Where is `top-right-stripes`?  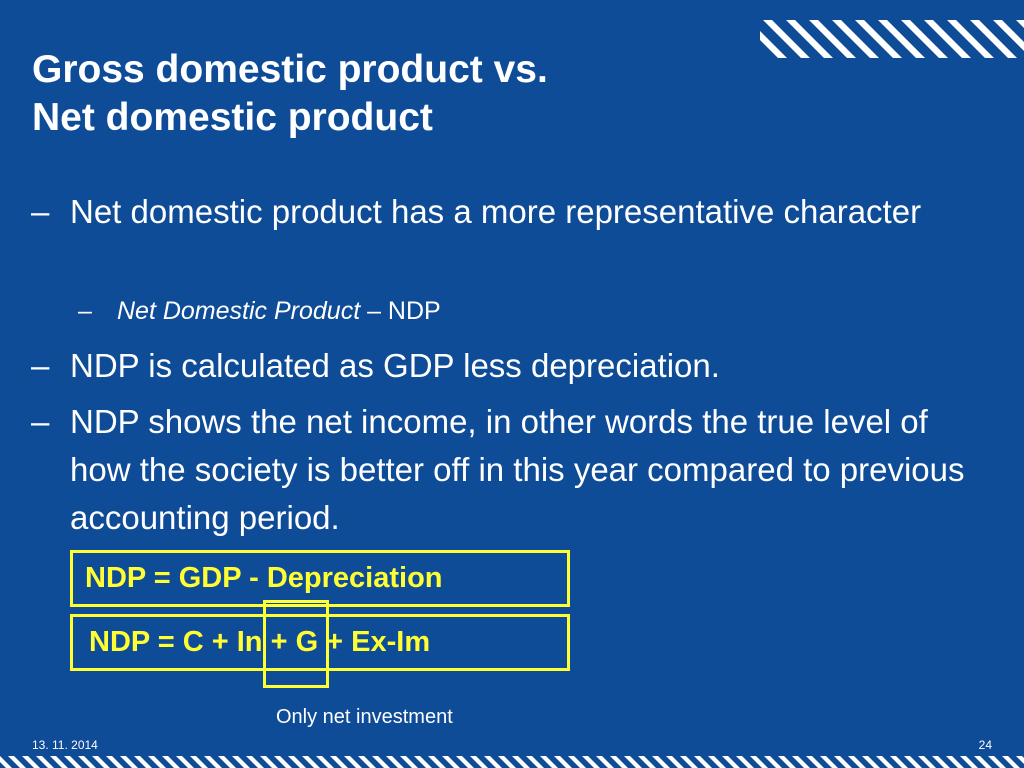
top-right-stripes is located at coordinates (892, 39).